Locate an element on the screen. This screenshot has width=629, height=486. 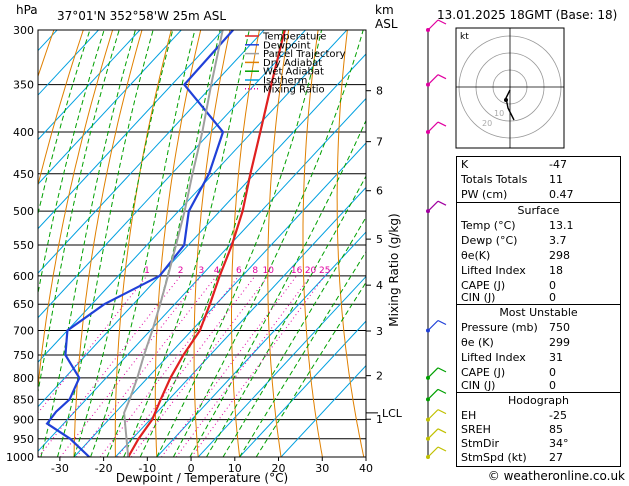
index-row-pw: PW (cm) 0.47 is located at coordinates (538, 195).